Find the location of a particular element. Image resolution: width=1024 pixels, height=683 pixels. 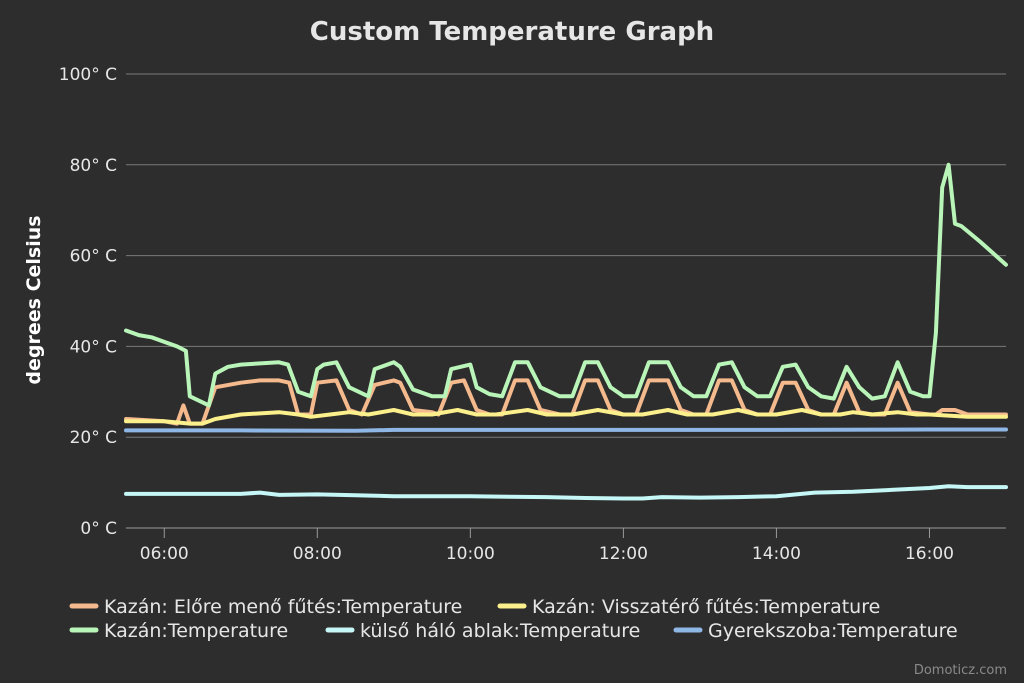

legend-label: Kazán: Visszatérő fűtés:Temperature is located at coordinates (706, 607).